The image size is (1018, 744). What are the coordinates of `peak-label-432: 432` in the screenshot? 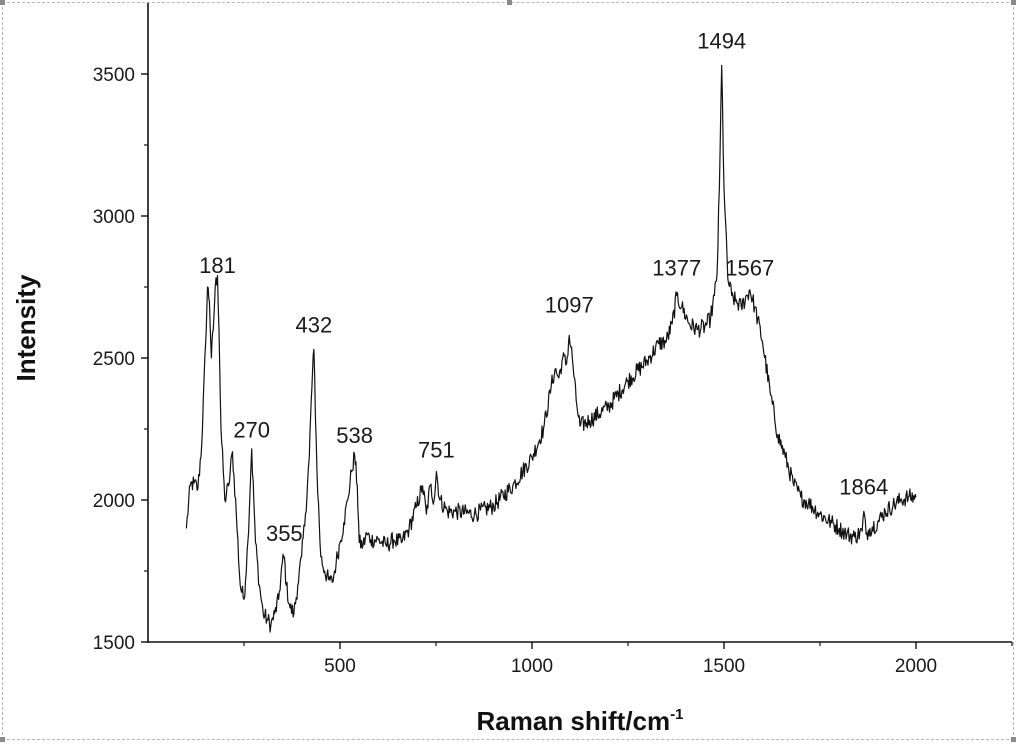 It's located at (314, 324).